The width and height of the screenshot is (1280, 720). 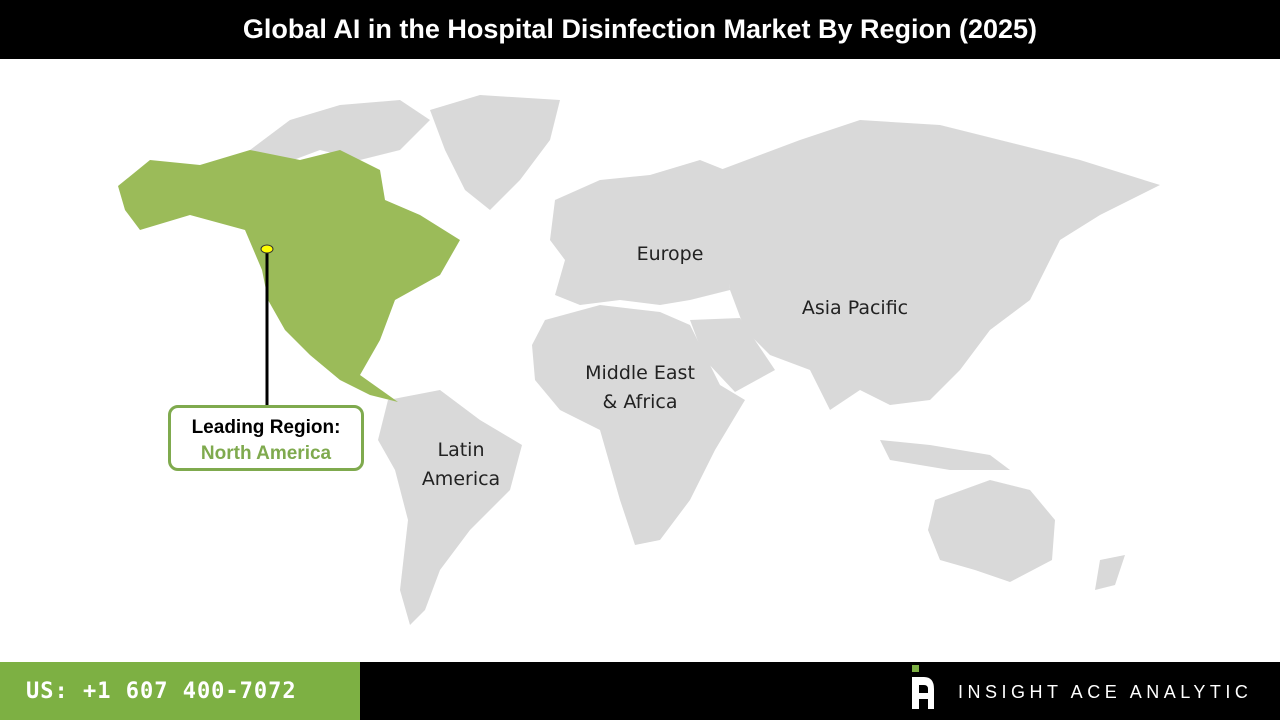 What do you see at coordinates (495, 152) in the screenshot?
I see `greenland` at bounding box center [495, 152].